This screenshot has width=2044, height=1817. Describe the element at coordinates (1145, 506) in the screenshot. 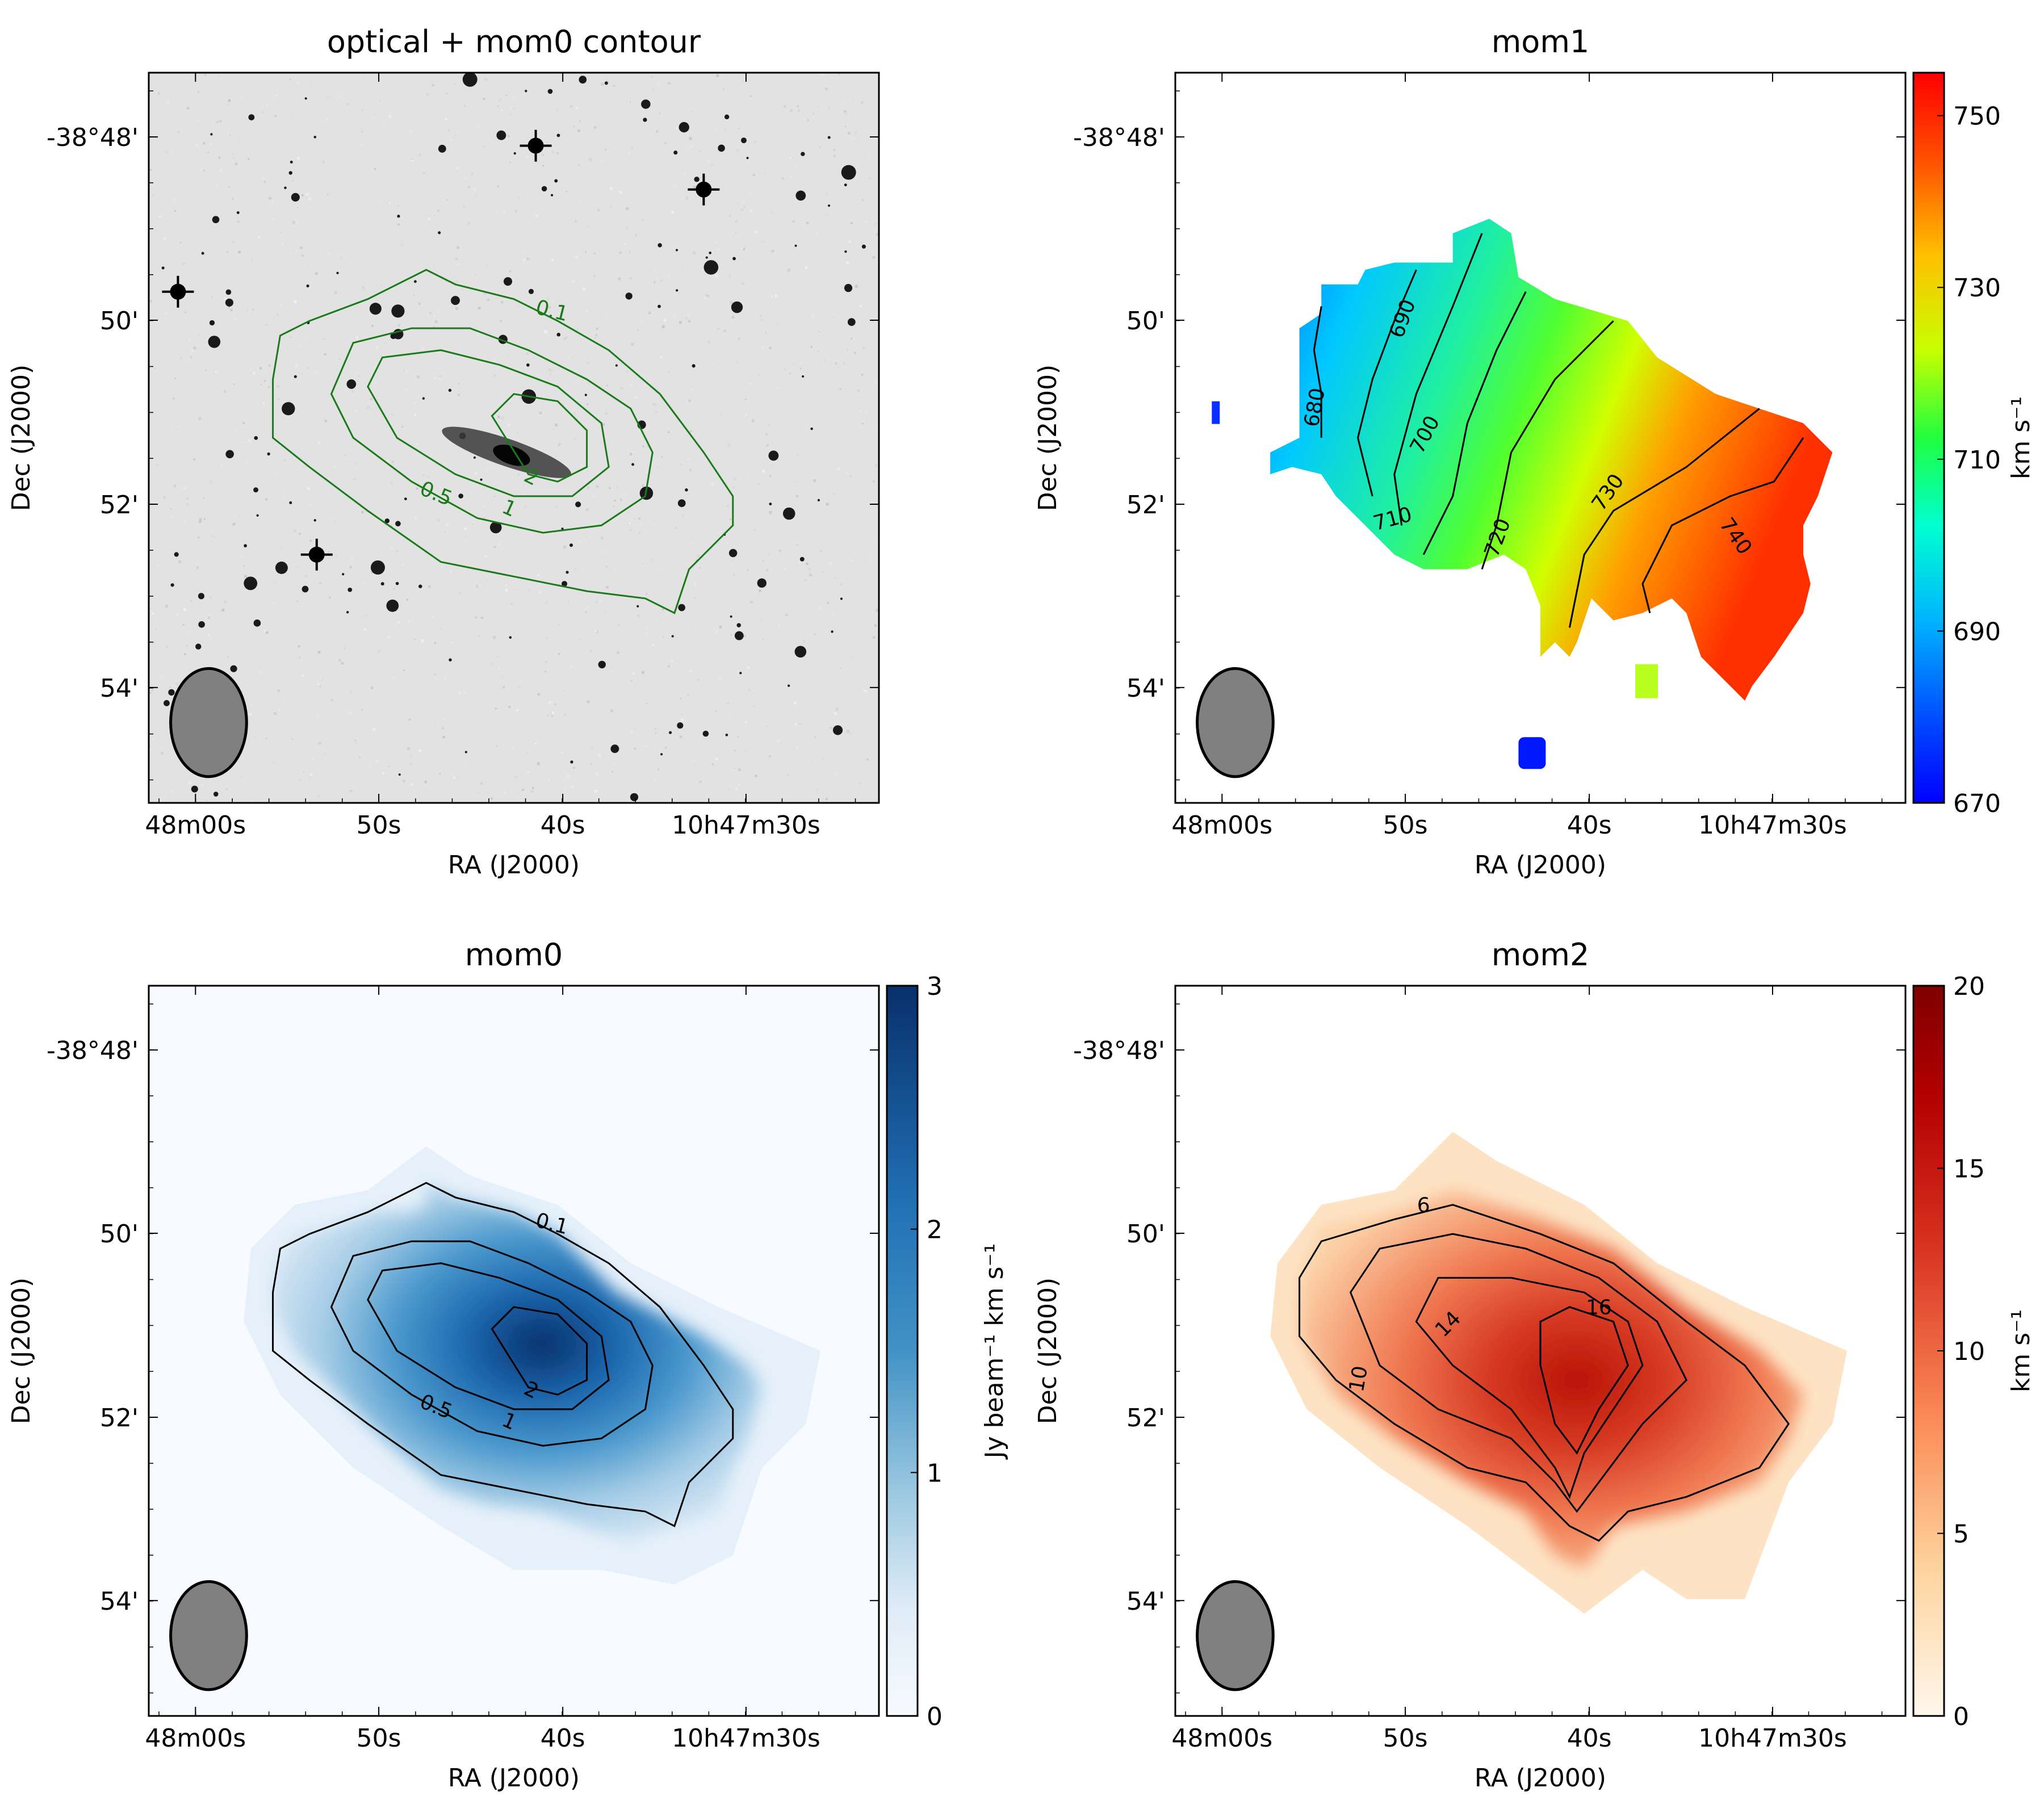

I see `y-tick-label: 52'` at that location.